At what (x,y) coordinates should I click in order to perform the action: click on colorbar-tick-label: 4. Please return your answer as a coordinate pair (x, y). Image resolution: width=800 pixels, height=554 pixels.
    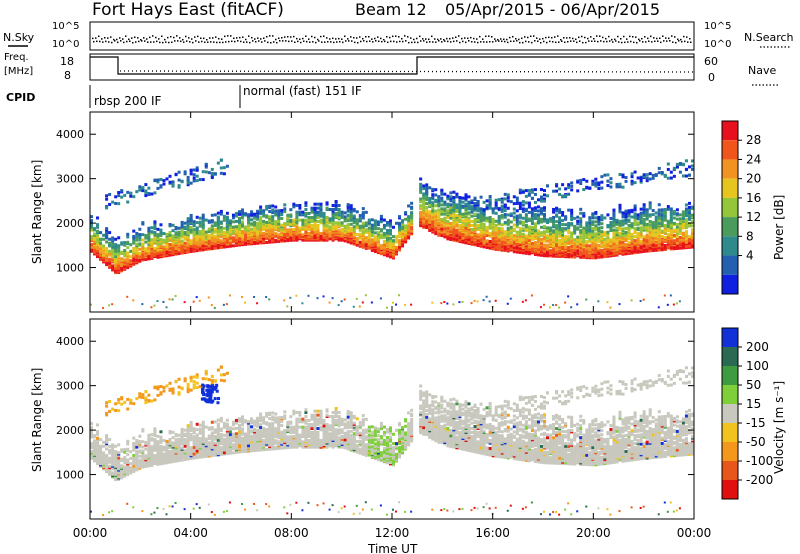
    Looking at the image, I should click on (750, 256).